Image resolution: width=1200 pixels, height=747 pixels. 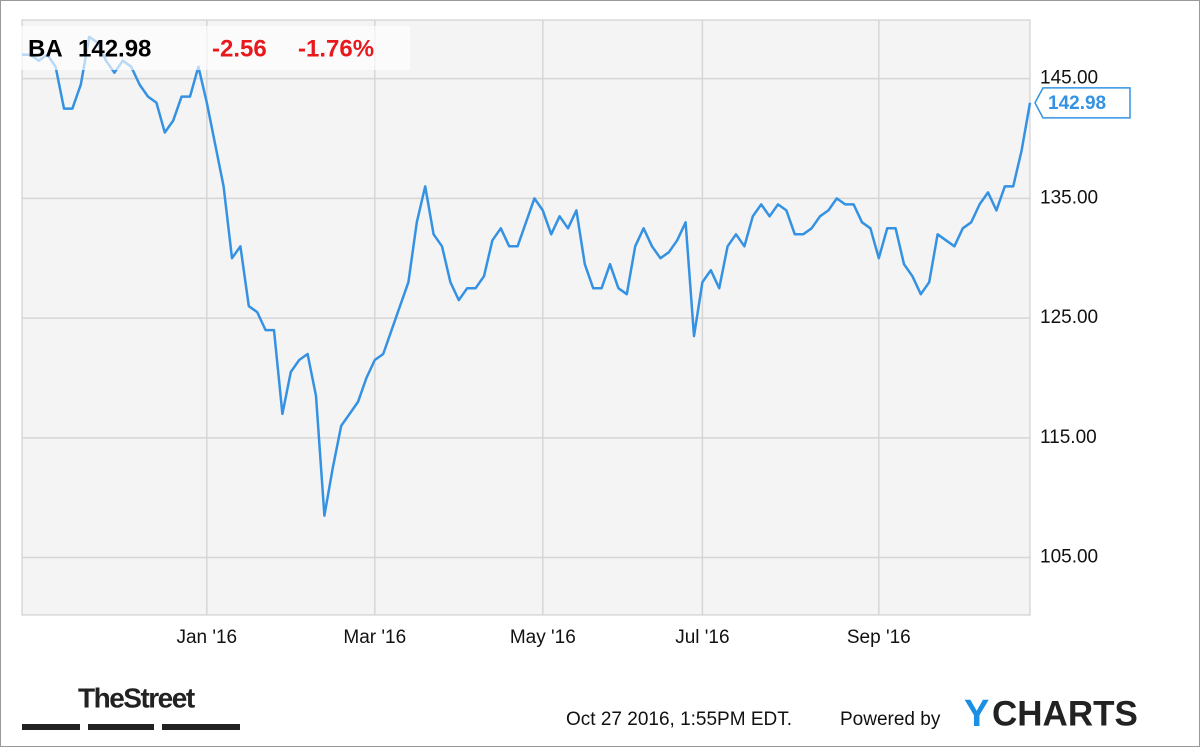 I want to click on x-tick-label: Sep '16, so click(x=879, y=637).